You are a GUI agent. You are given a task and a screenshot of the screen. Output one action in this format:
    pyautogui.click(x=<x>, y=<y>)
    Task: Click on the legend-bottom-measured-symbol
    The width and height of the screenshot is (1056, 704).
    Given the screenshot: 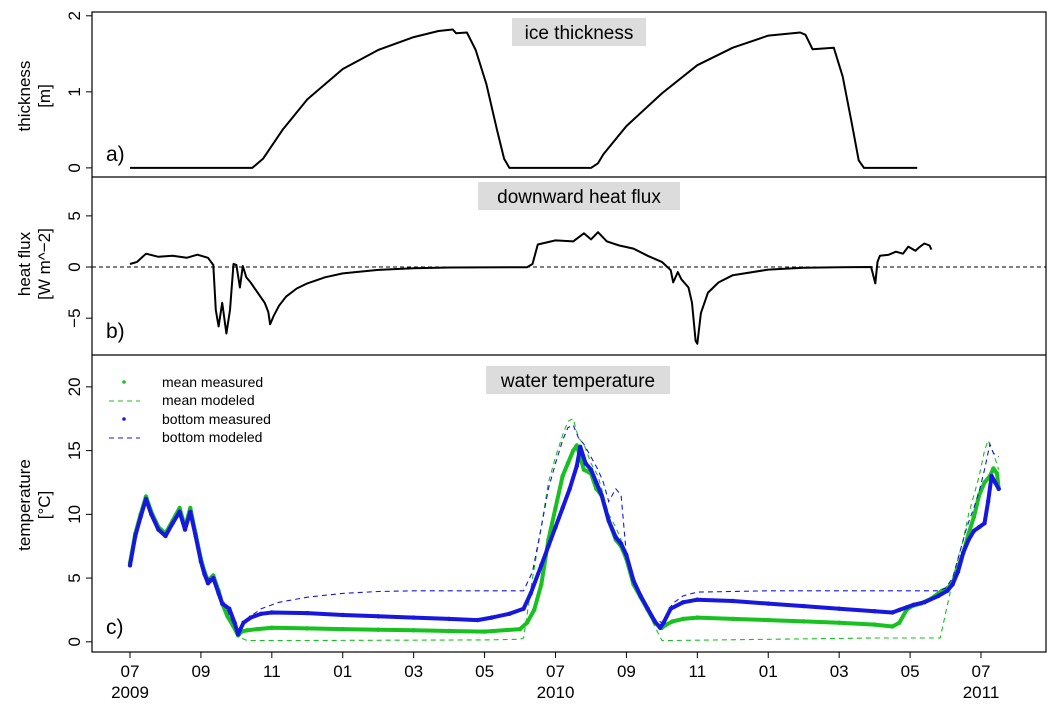 What is the action you would take?
    pyautogui.click(x=124, y=419)
    